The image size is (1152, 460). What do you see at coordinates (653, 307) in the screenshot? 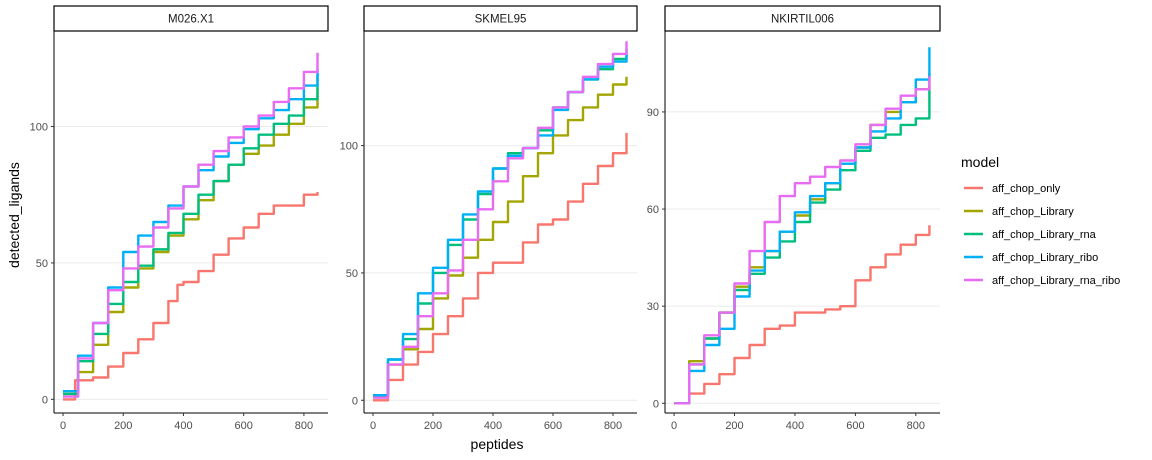
I see `y-tick-label: 30` at bounding box center [653, 307].